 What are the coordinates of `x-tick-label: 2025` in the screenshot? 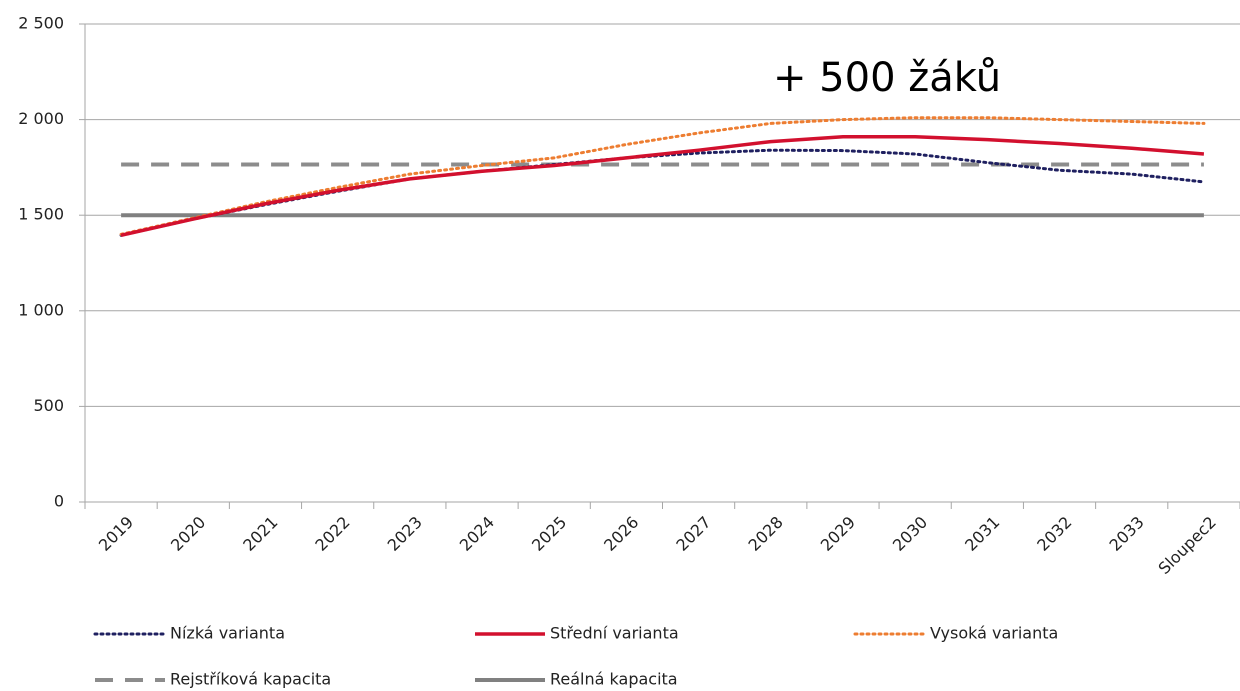 It's located at (549, 534).